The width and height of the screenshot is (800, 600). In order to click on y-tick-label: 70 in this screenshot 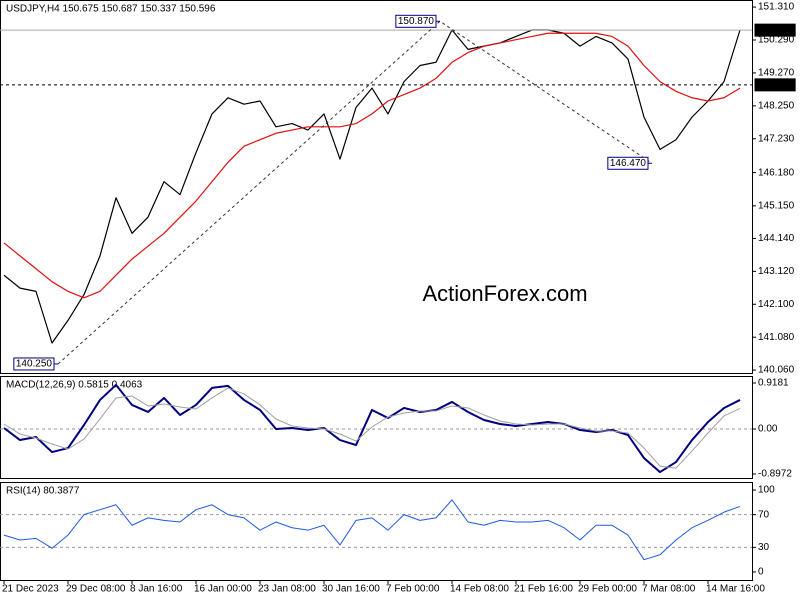, I will do `click(764, 514)`.